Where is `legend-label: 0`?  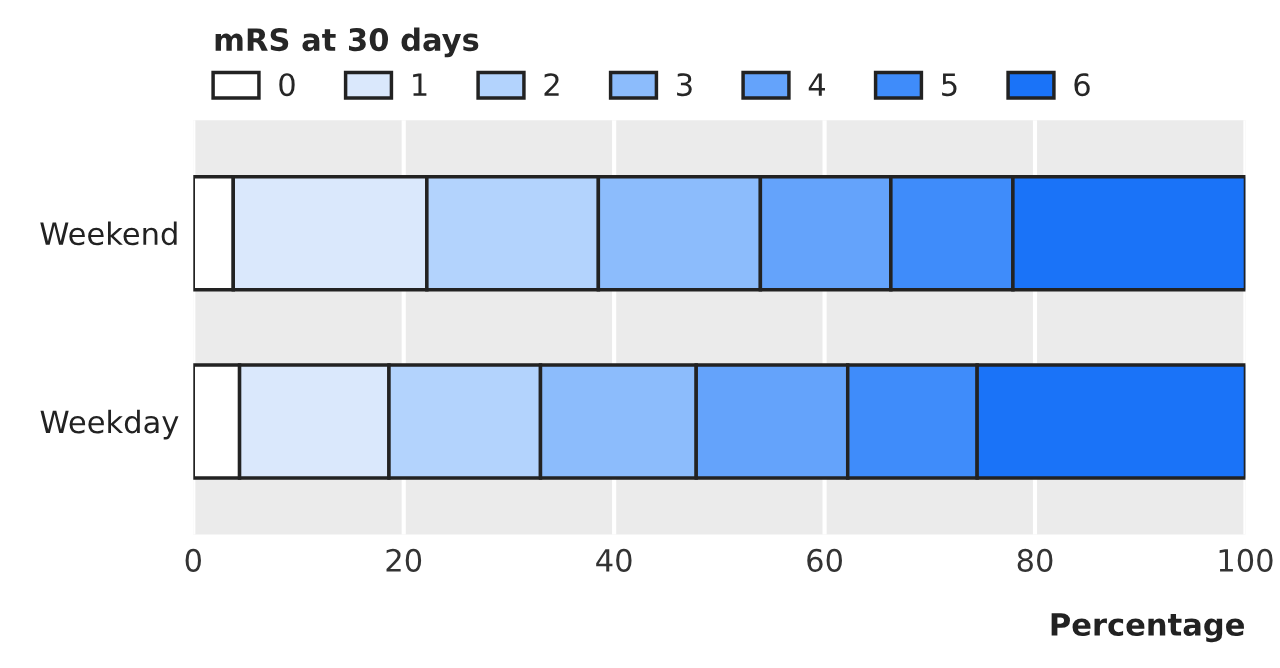 legend-label: 0 is located at coordinates (287, 85).